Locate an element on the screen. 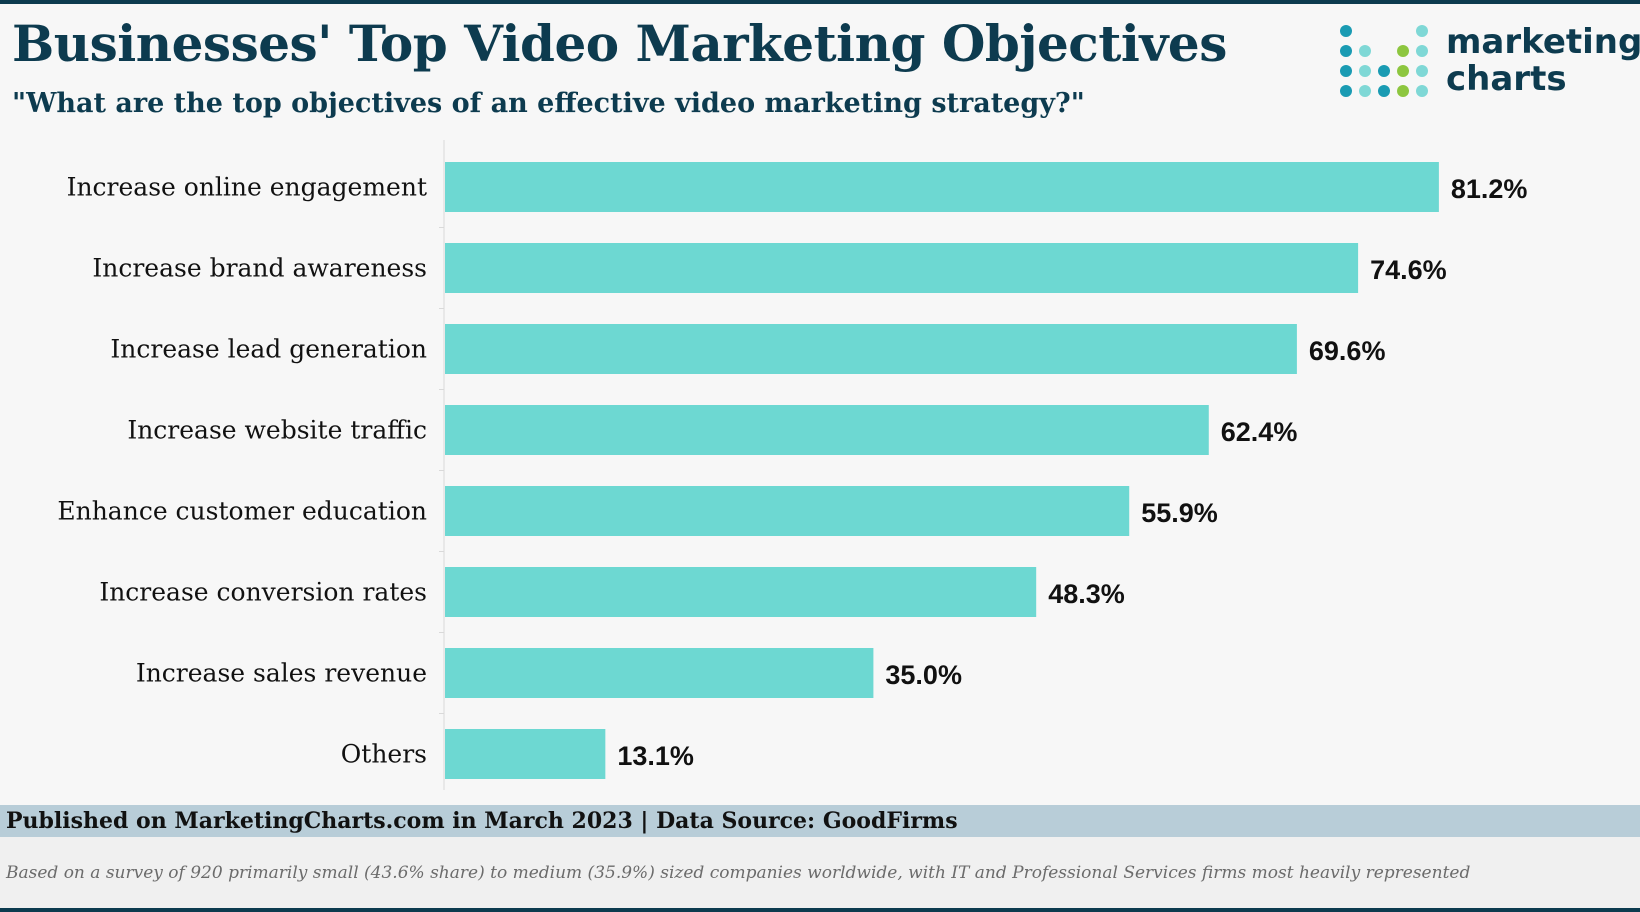 This screenshot has width=1640, height=912. category-label: Enhance customer education is located at coordinates (242, 511).